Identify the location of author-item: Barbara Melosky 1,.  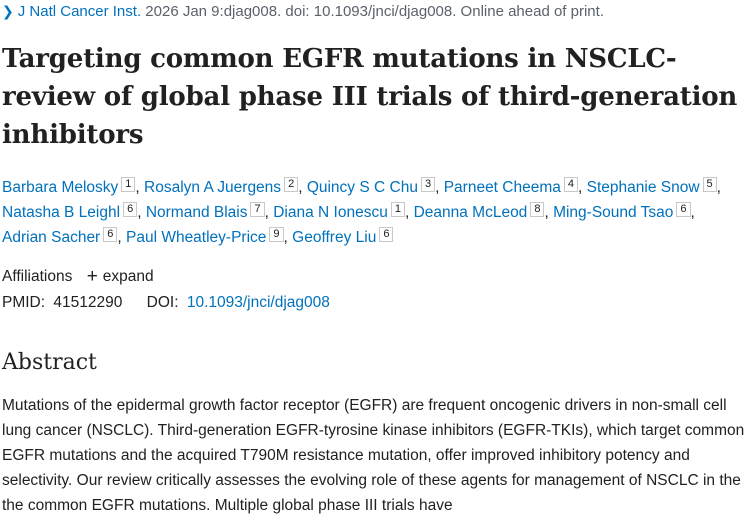
(71, 186).